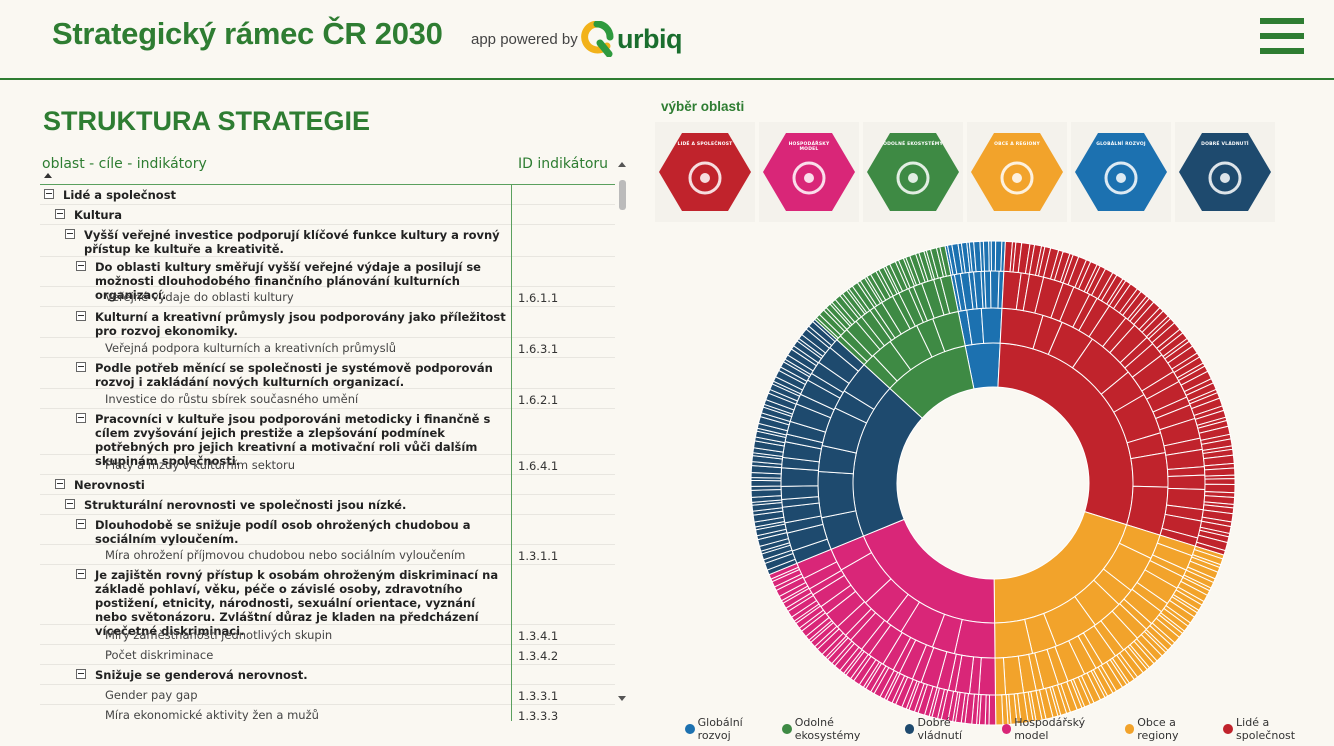 This screenshot has width=1334, height=746. What do you see at coordinates (840, 729) in the screenshot?
I see `legend-item: Odolné ekosystémy` at bounding box center [840, 729].